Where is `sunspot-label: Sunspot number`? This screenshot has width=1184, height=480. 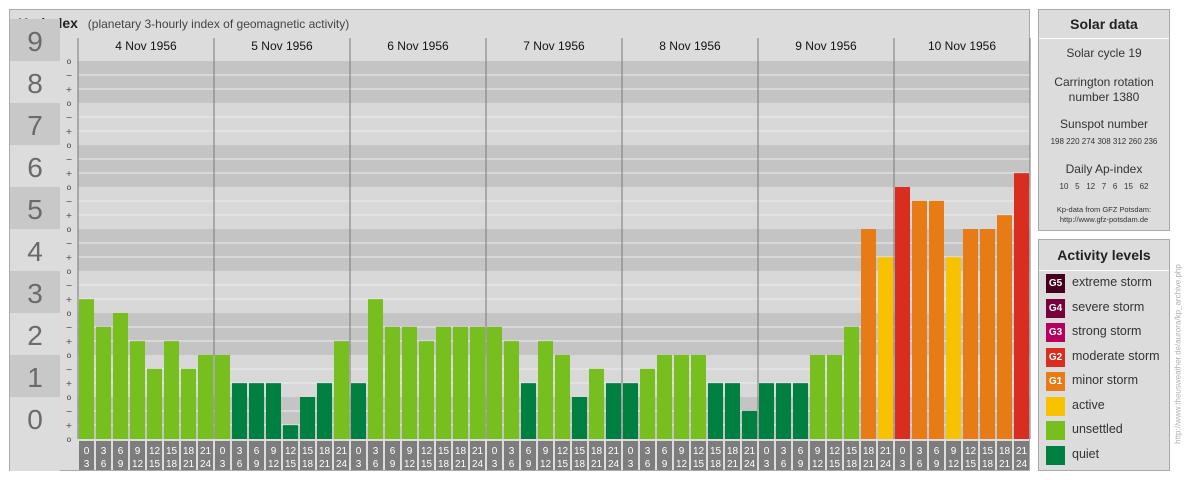 sunspot-label: Sunspot number is located at coordinates (1104, 124).